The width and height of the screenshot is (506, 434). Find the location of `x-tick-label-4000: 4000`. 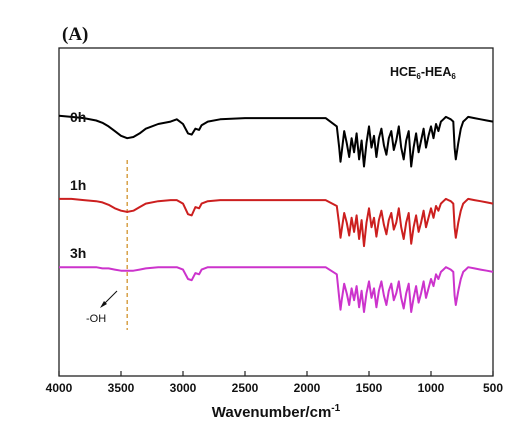

x-tick-label-4000: 4000 is located at coordinates (59, 388).